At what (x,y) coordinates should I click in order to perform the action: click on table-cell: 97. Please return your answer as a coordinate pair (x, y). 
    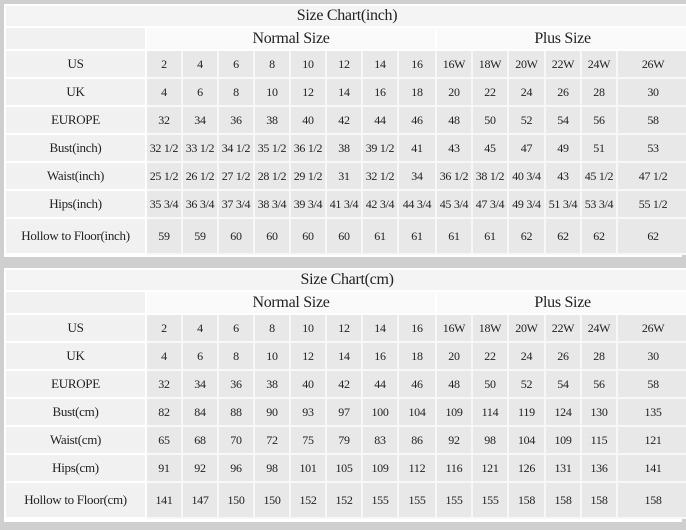
    Looking at the image, I should click on (344, 412).